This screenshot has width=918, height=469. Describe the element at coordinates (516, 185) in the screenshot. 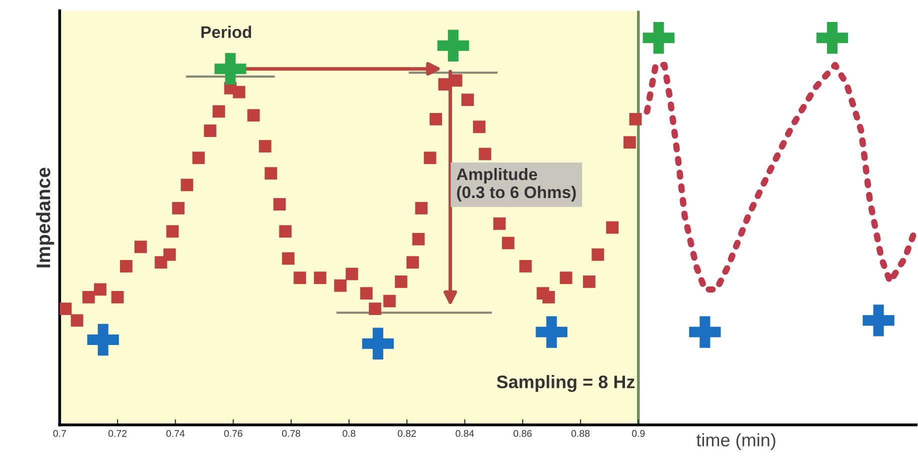

I see `annotation: Amplitude (0.3 to 6 Ohms)` at that location.